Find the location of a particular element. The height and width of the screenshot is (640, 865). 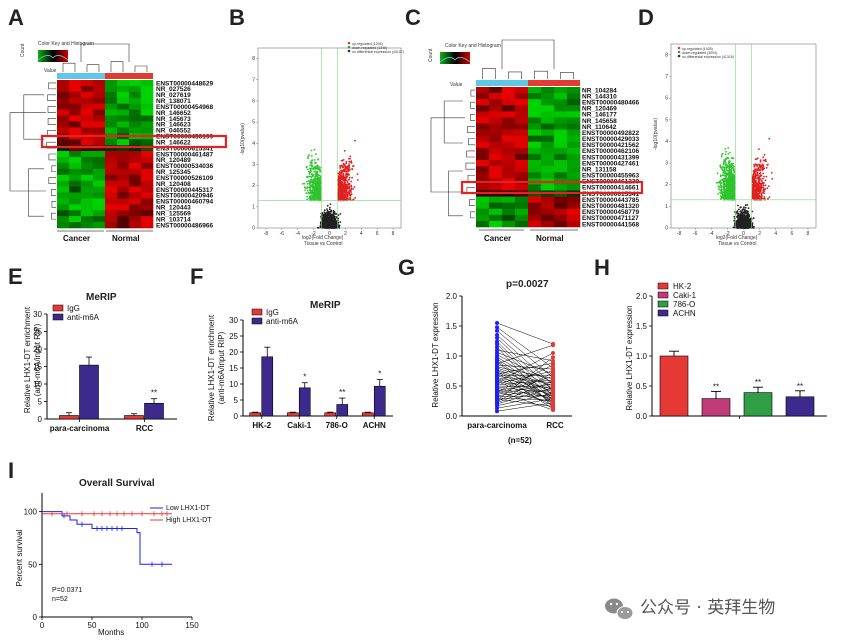

highlight-box-c is located at coordinates (552, 187).